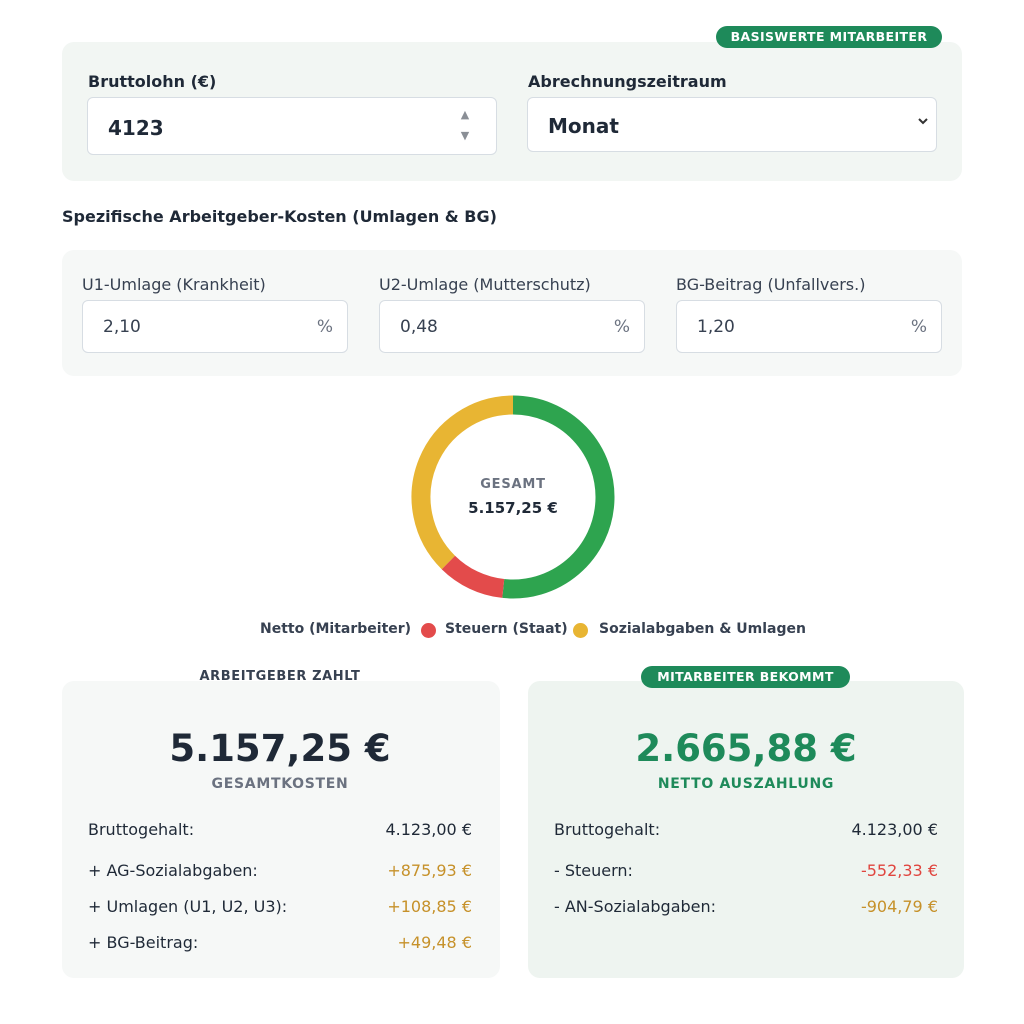 This screenshot has width=1024, height=1024. What do you see at coordinates (746, 784) in the screenshot?
I see `employee-total-label: NETTO AUSZAHLUNG` at bounding box center [746, 784].